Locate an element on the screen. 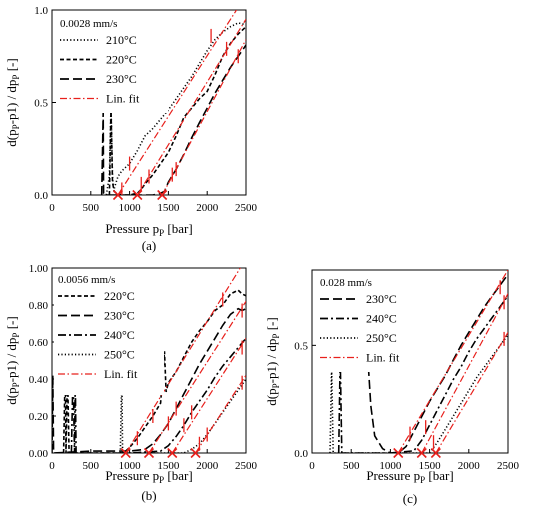 The width and height of the screenshot is (550, 519). legend-label-0: 230°C is located at coordinates (381, 299).